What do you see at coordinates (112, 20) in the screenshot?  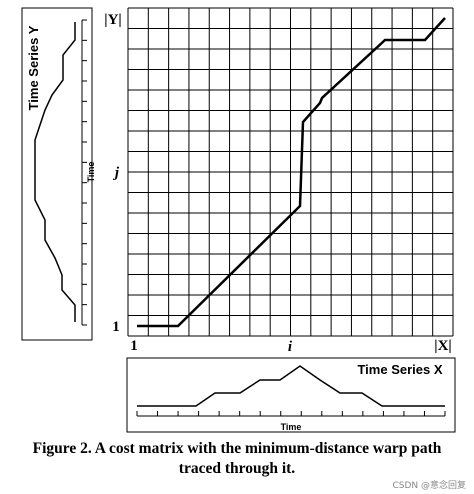 I see `y-label-top: |Y|` at bounding box center [112, 20].